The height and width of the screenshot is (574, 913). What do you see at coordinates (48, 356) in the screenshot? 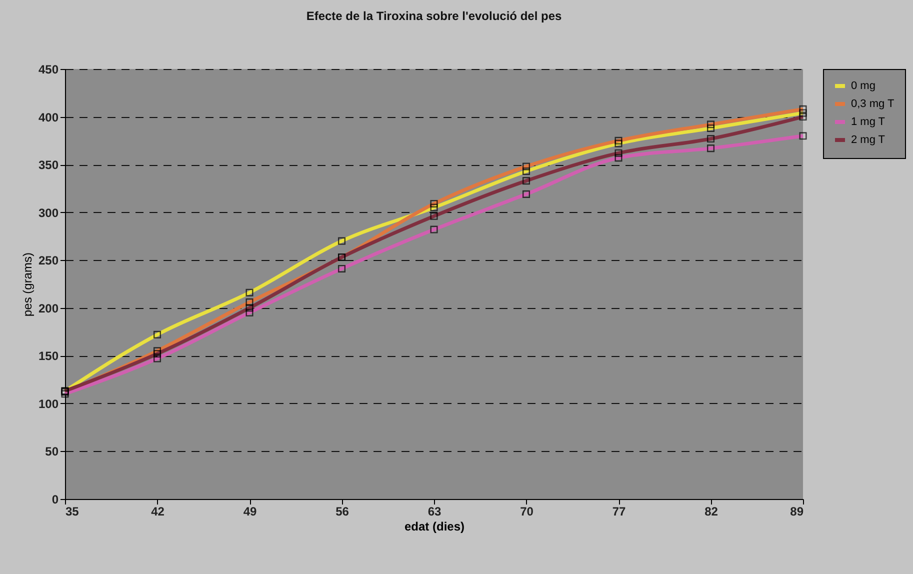
I see `y-tick-label: 150` at bounding box center [48, 356].